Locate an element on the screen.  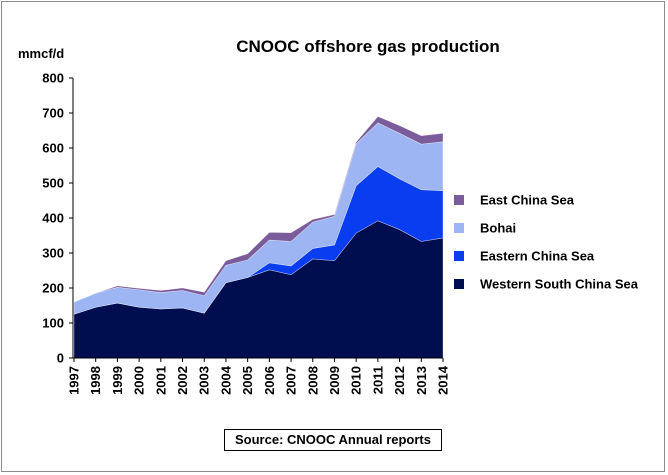
chart-title: CNOOC offshore gas production is located at coordinates (368, 46).